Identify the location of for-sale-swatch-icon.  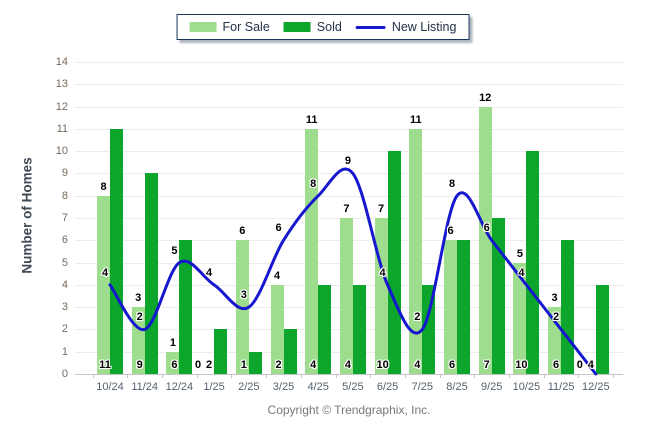
(203, 27).